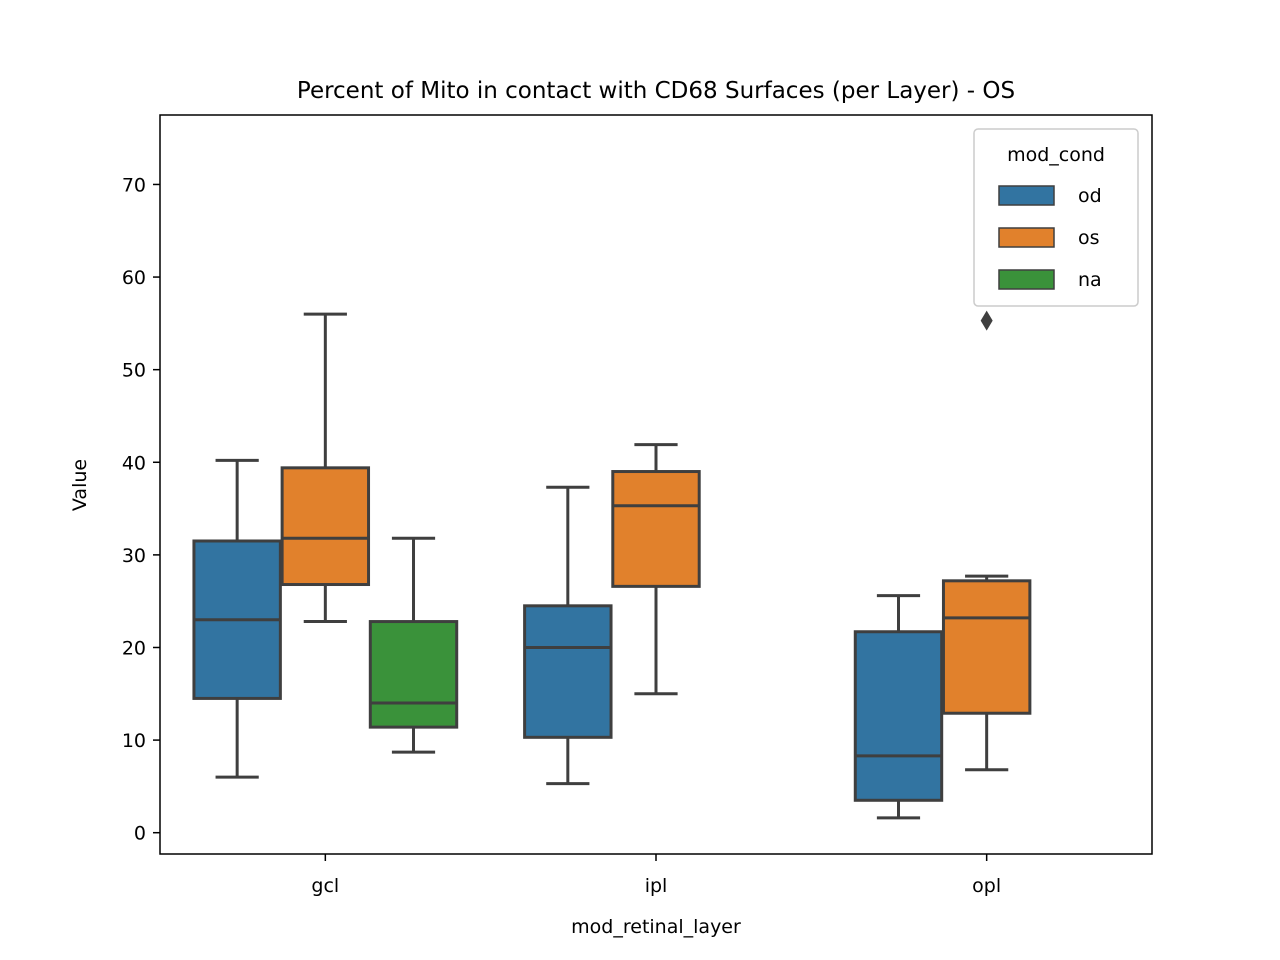 The height and width of the screenshot is (960, 1280). Describe the element at coordinates (1090, 196) in the screenshot. I see `legend-label-od: od` at that location.